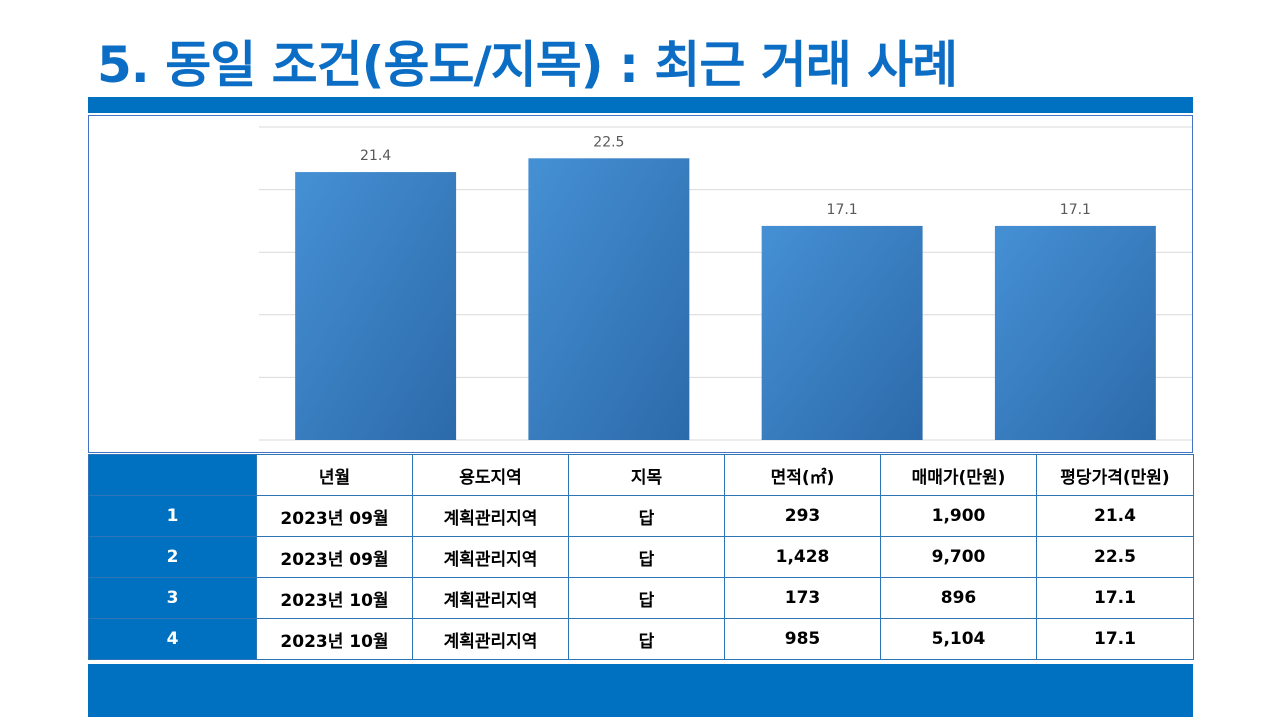 Image resolution: width=1280 pixels, height=720 pixels. I want to click on data-label-3: 17.1, so click(842, 210).